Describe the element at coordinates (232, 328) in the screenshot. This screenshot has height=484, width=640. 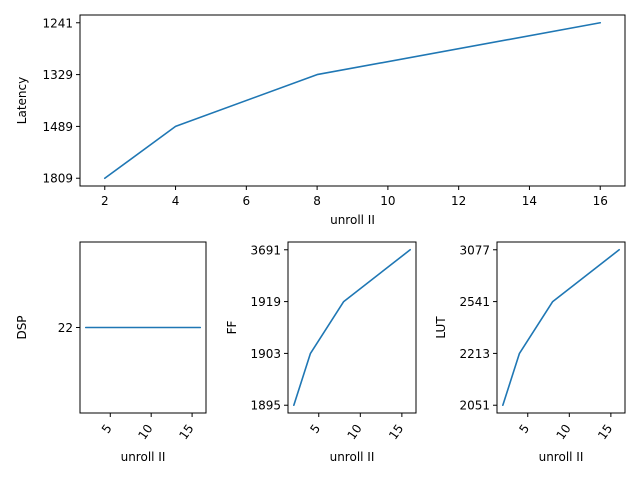
I see `y-axis-label-ff: FF` at that location.